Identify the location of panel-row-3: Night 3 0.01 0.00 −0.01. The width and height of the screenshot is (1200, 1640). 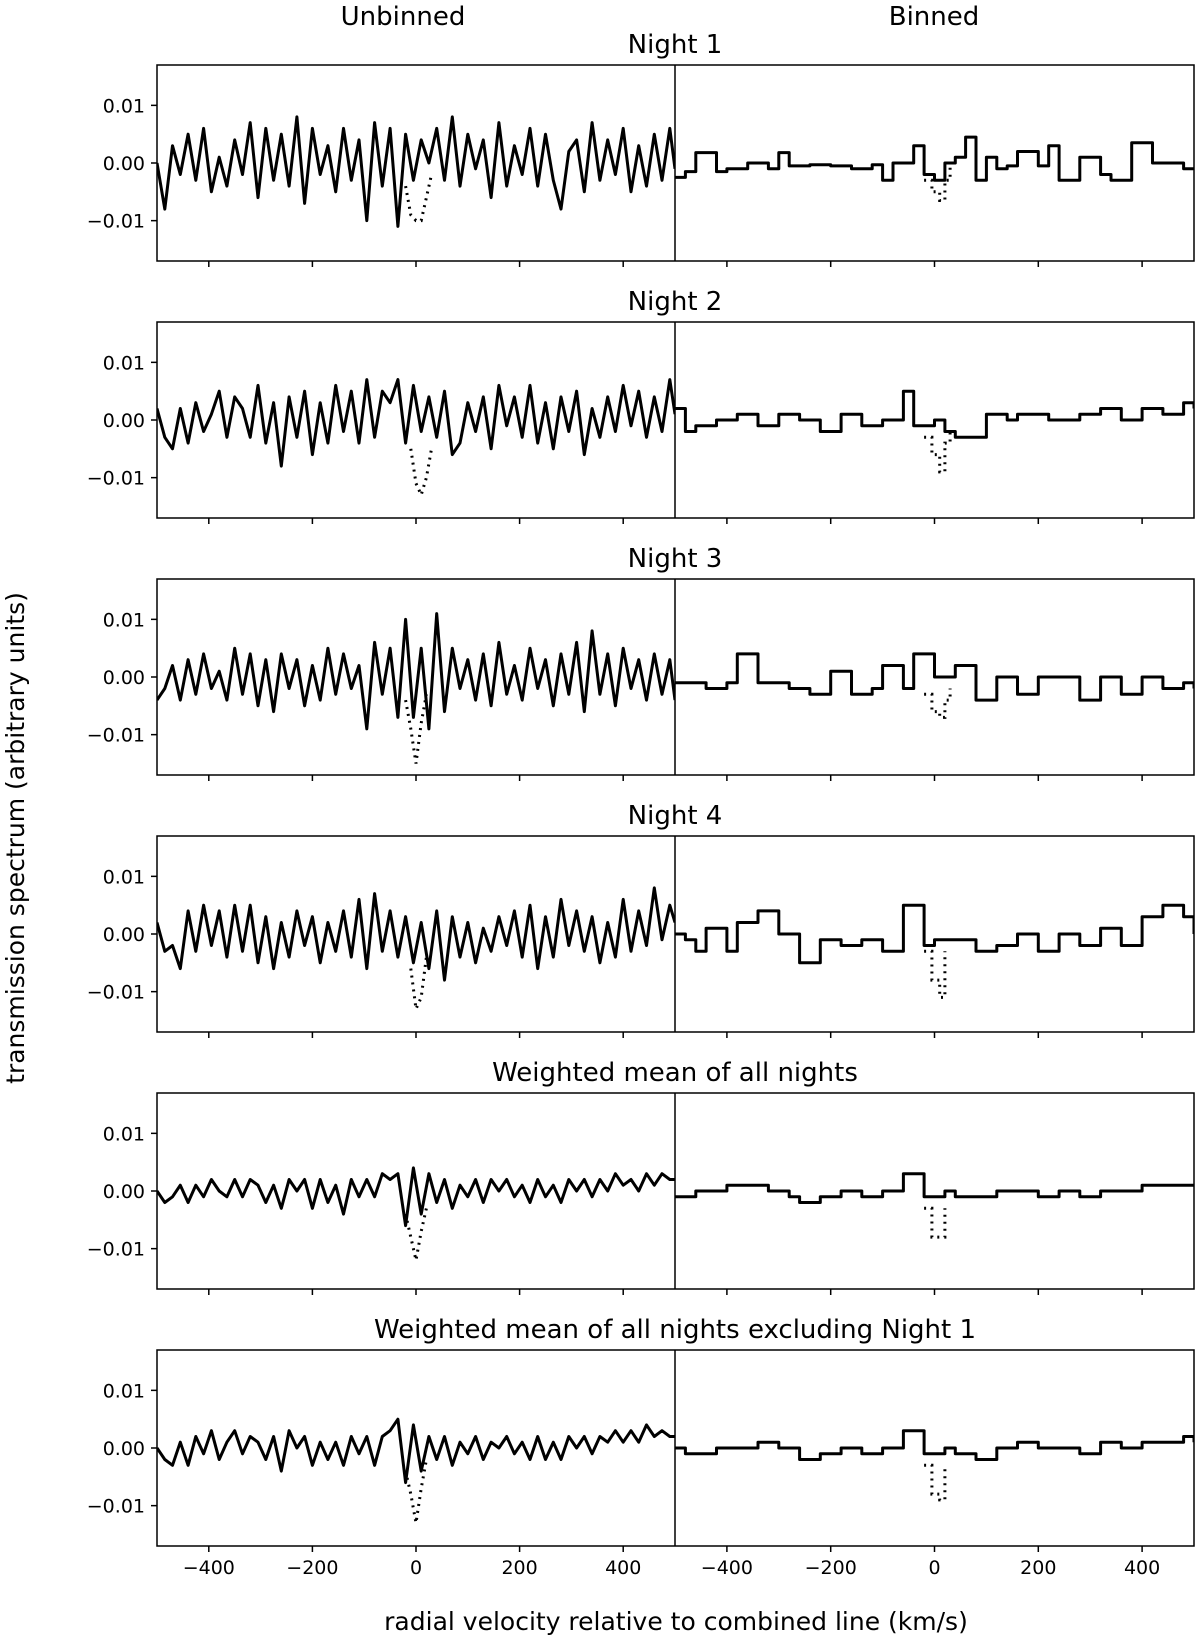
(641, 662).